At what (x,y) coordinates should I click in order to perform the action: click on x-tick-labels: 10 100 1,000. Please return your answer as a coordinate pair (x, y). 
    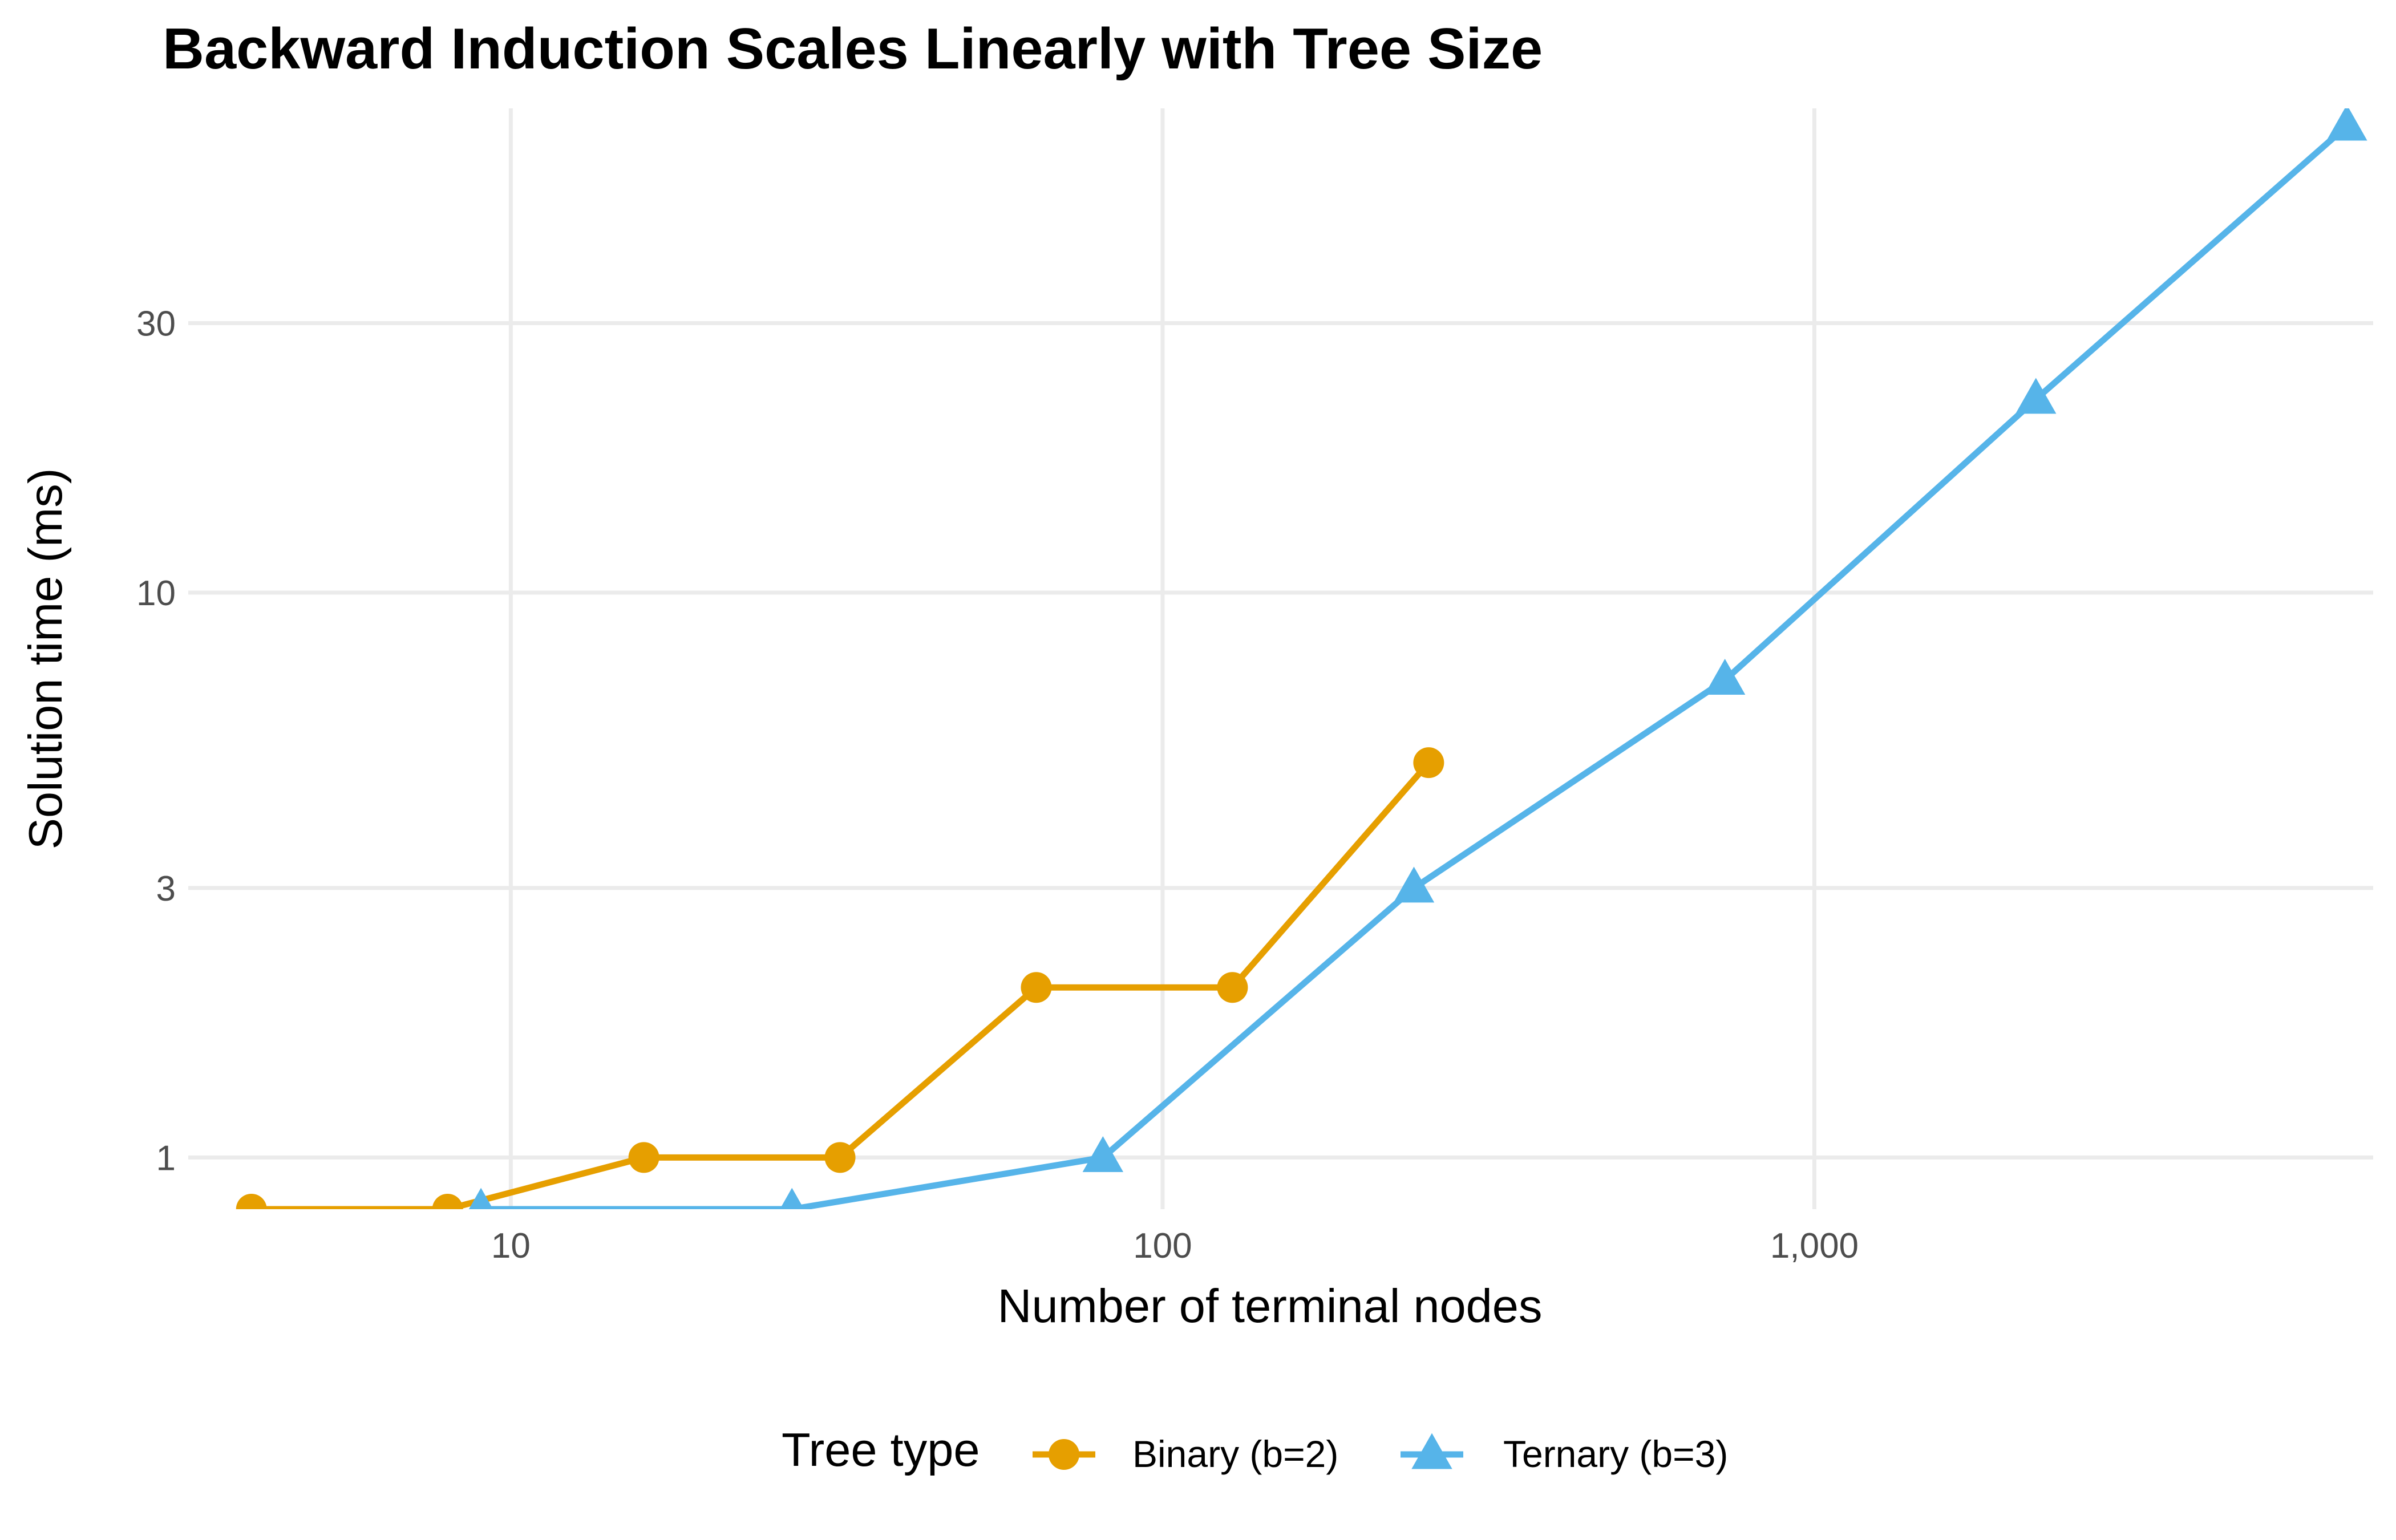
    Looking at the image, I should click on (1175, 1246).